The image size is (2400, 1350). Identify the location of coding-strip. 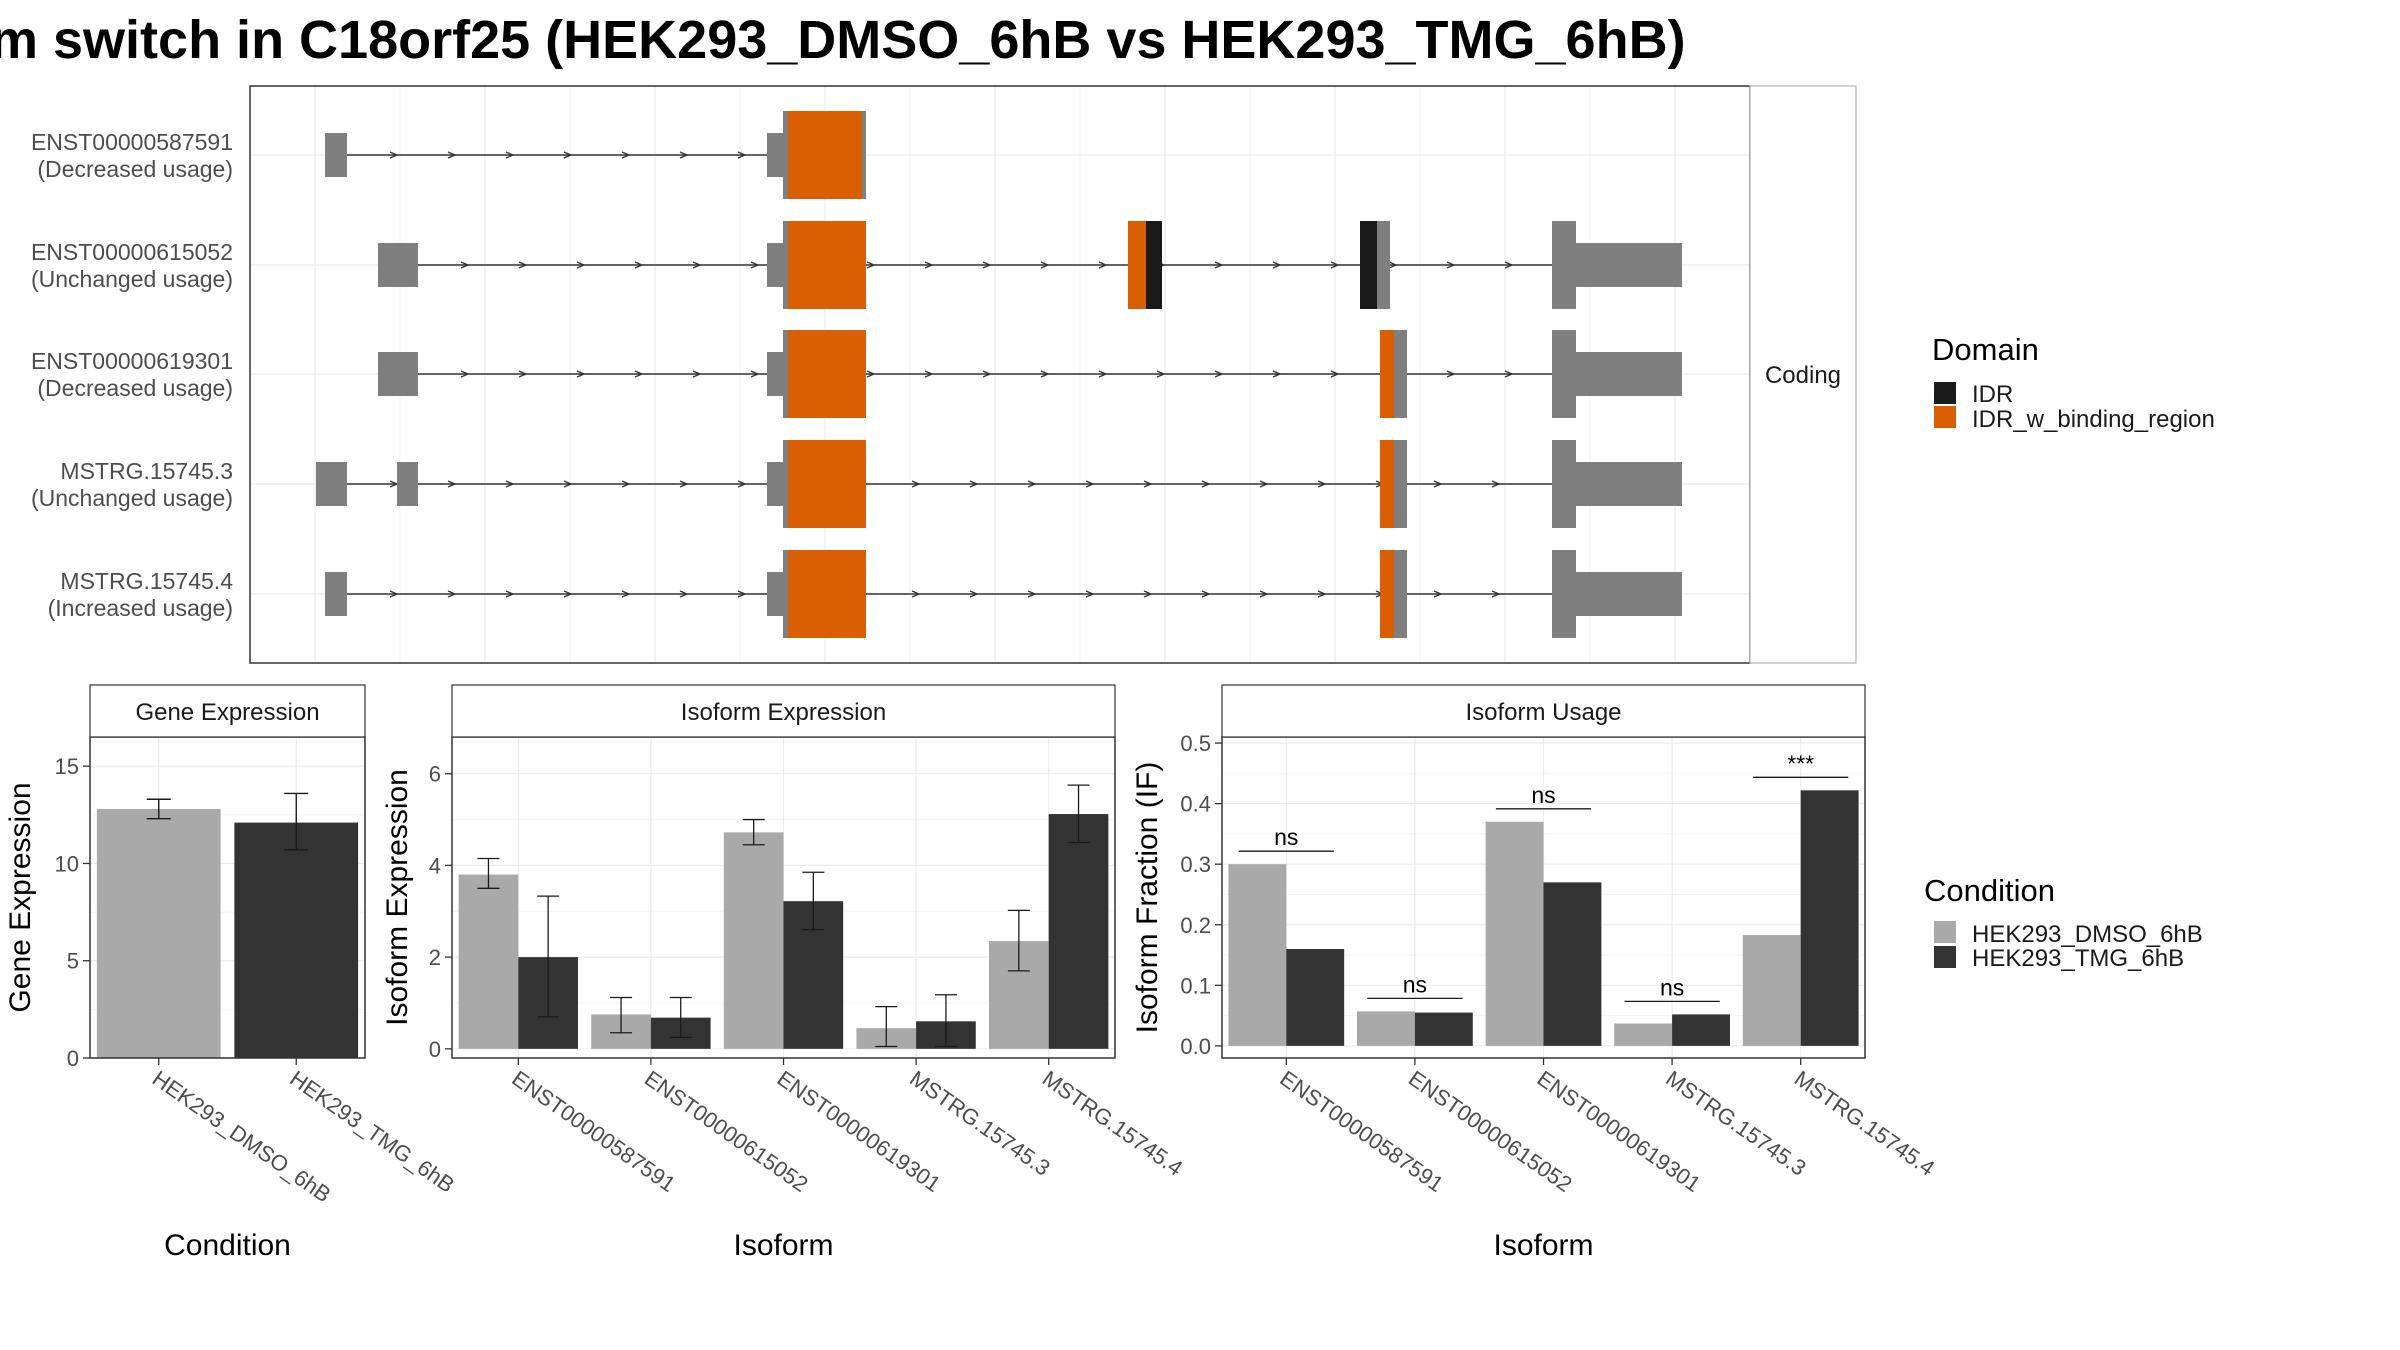
(1803, 374).